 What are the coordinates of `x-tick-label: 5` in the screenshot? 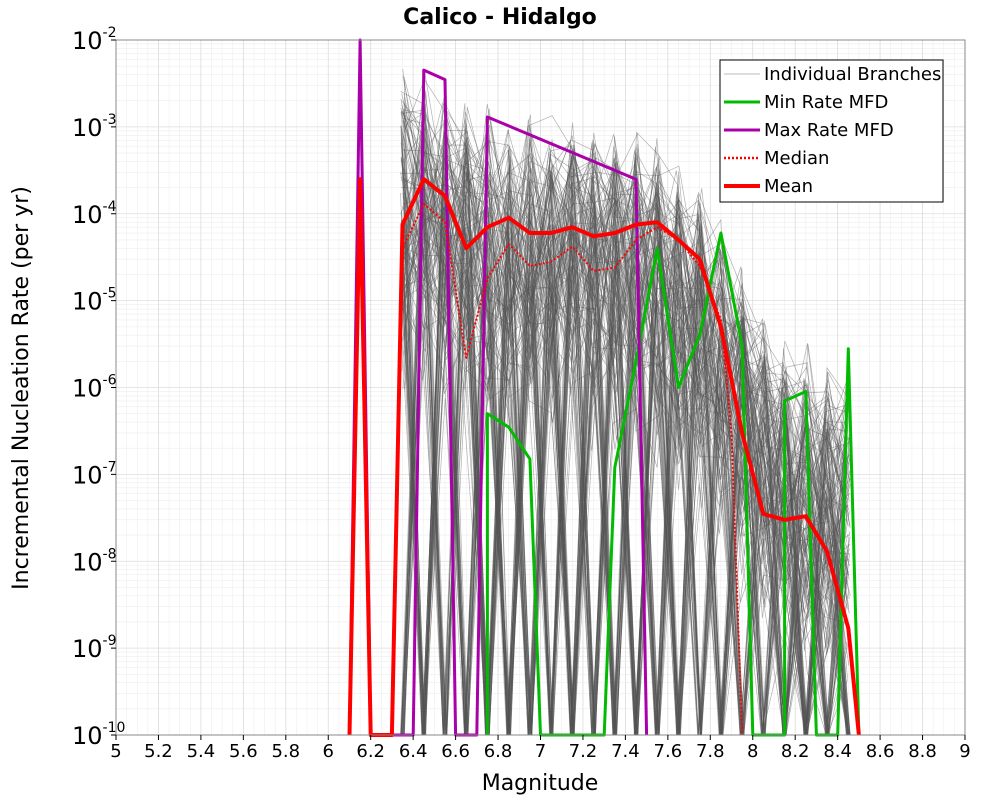 It's located at (115, 751).